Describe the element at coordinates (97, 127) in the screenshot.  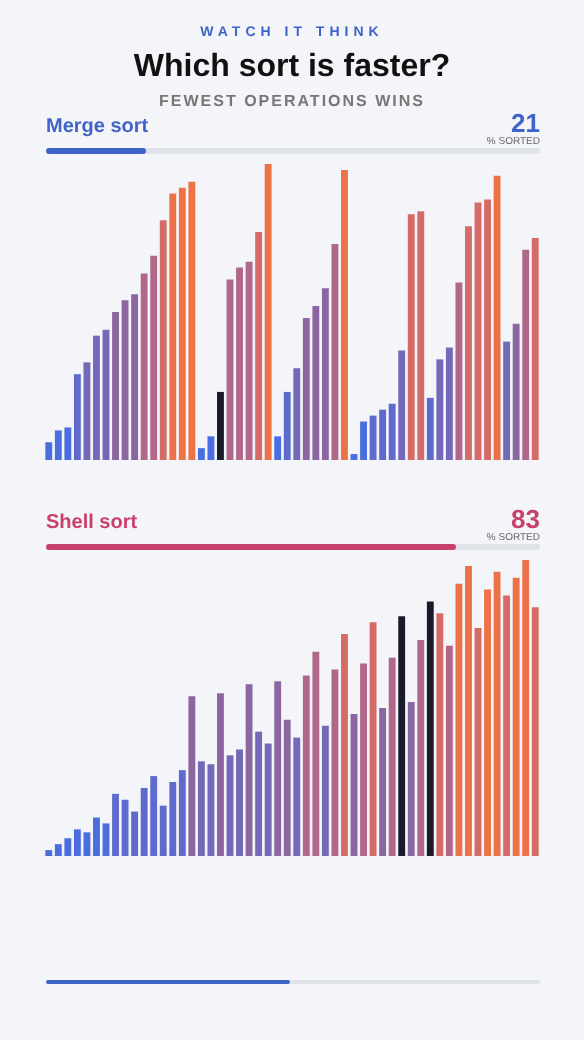
I see `chart-title: Merge sort` at that location.